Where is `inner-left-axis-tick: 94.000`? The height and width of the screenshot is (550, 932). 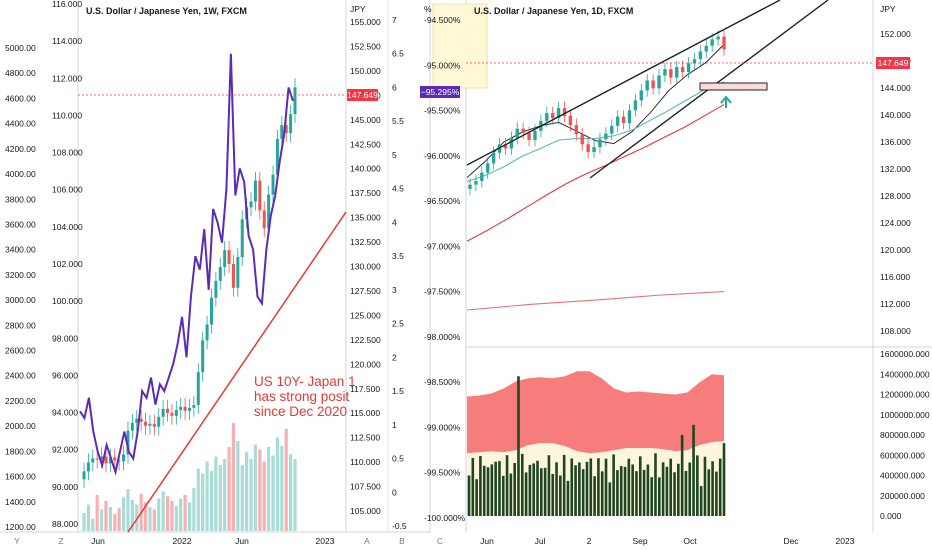
inner-left-axis-tick: 94.000 is located at coordinates (65, 413).